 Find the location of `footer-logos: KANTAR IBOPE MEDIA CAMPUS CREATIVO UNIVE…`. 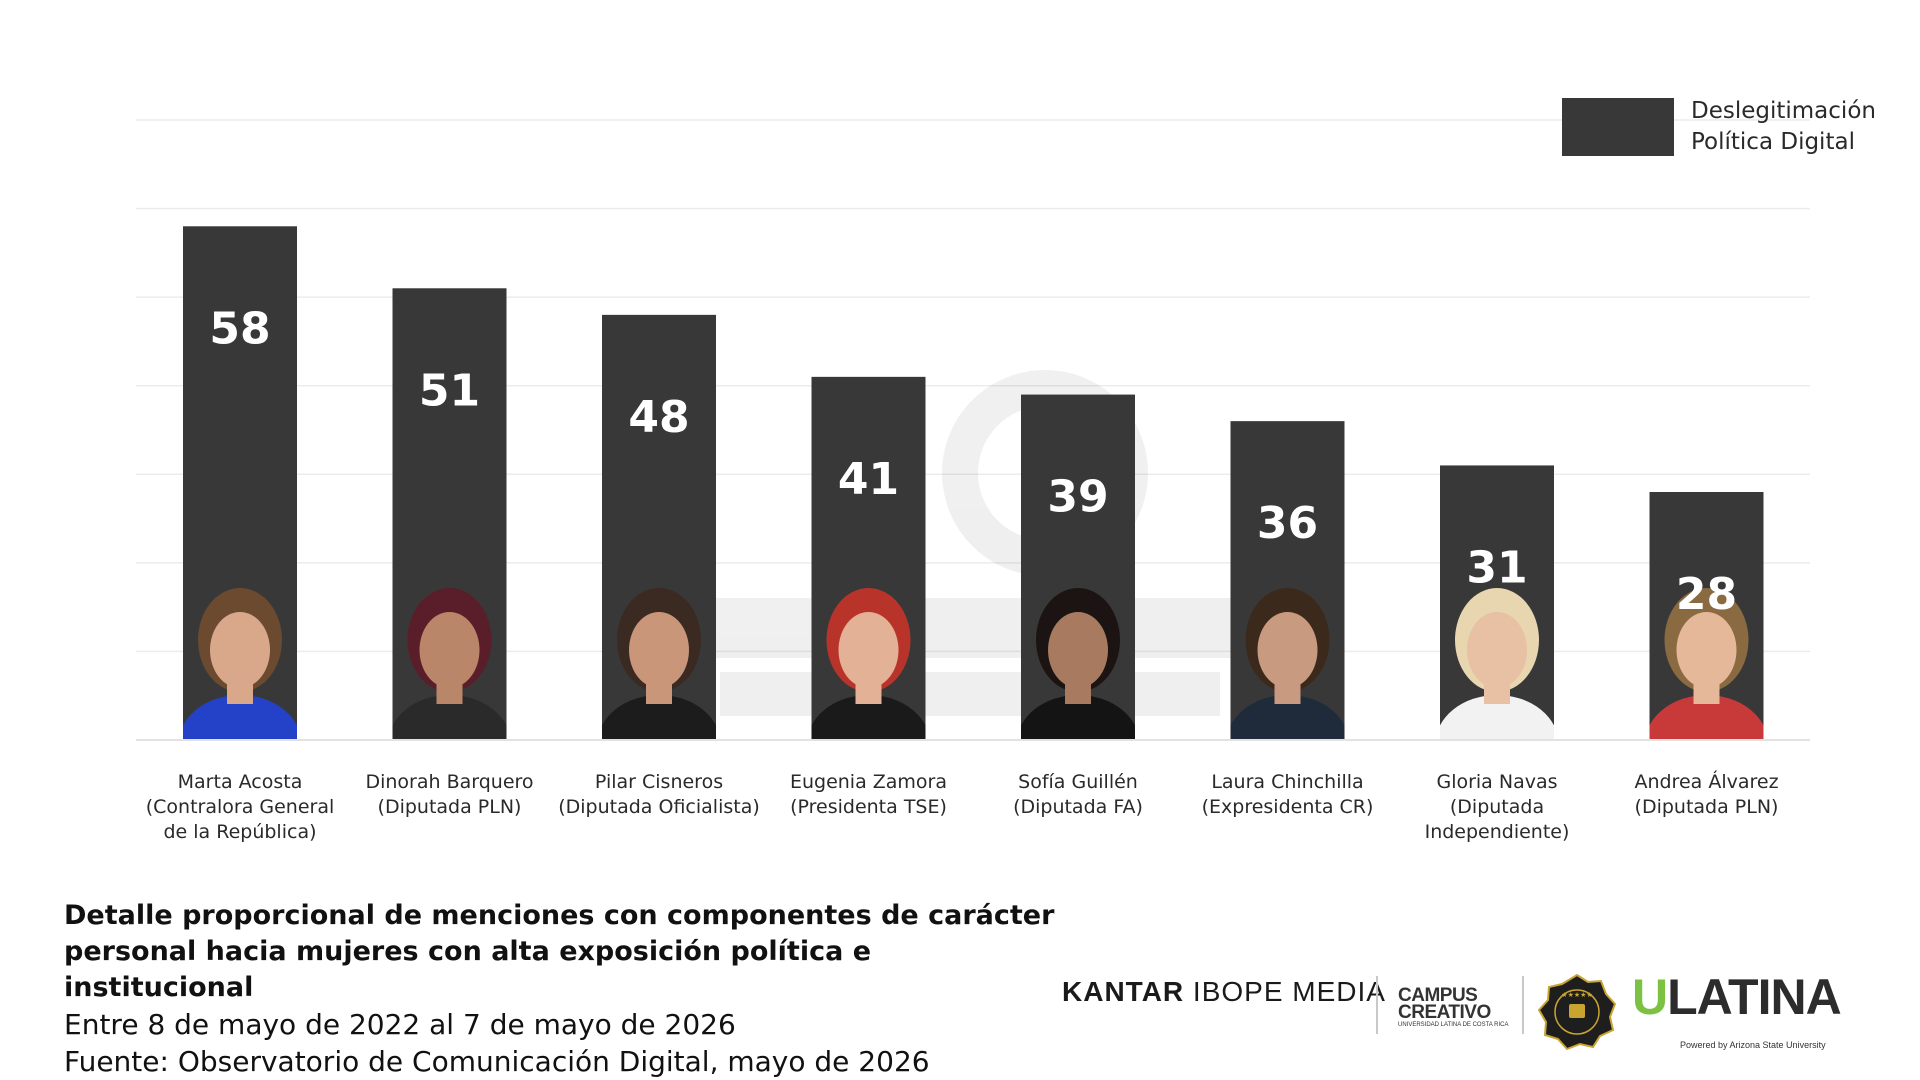

footer-logos: KANTAR IBOPE MEDIA CAMPUS CREATIVO UNIVE… is located at coordinates (1453, 1026).